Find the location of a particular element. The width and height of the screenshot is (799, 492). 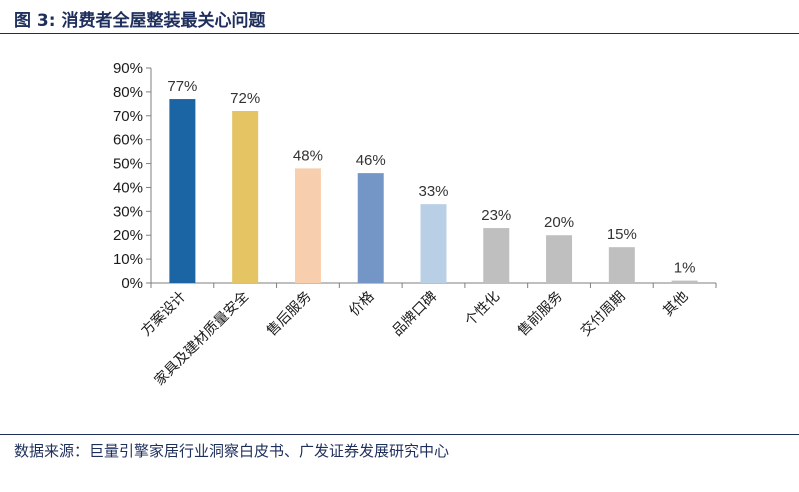

data-label: 46% is located at coordinates (371, 160).